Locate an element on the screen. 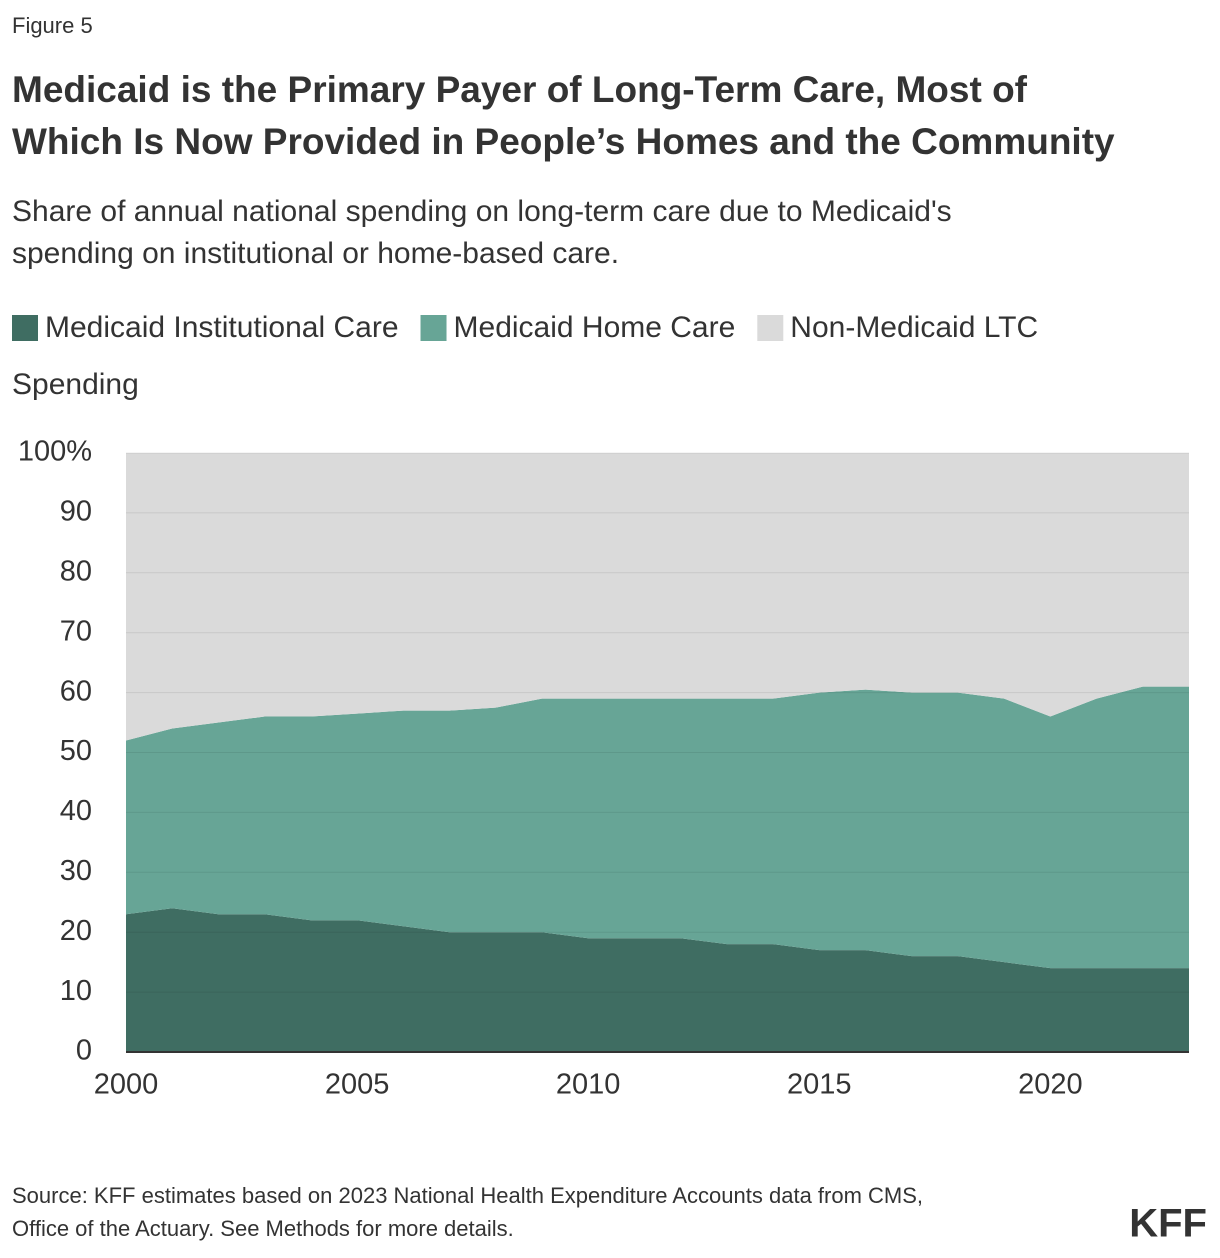  x-tick-label: 2000 is located at coordinates (126, 1085).